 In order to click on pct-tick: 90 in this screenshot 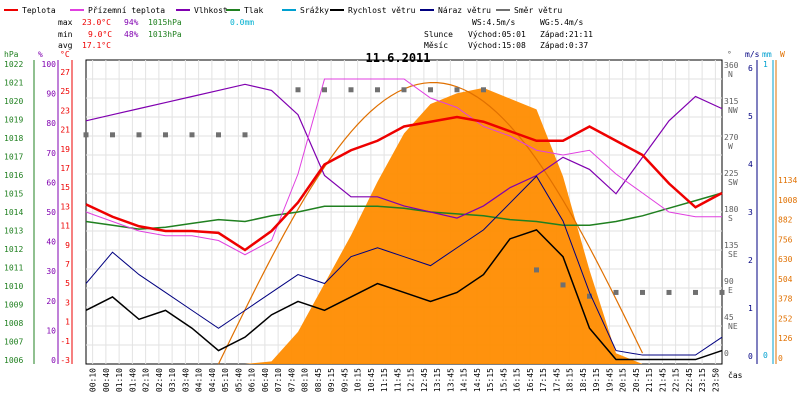, I will do `click(51, 94)`.